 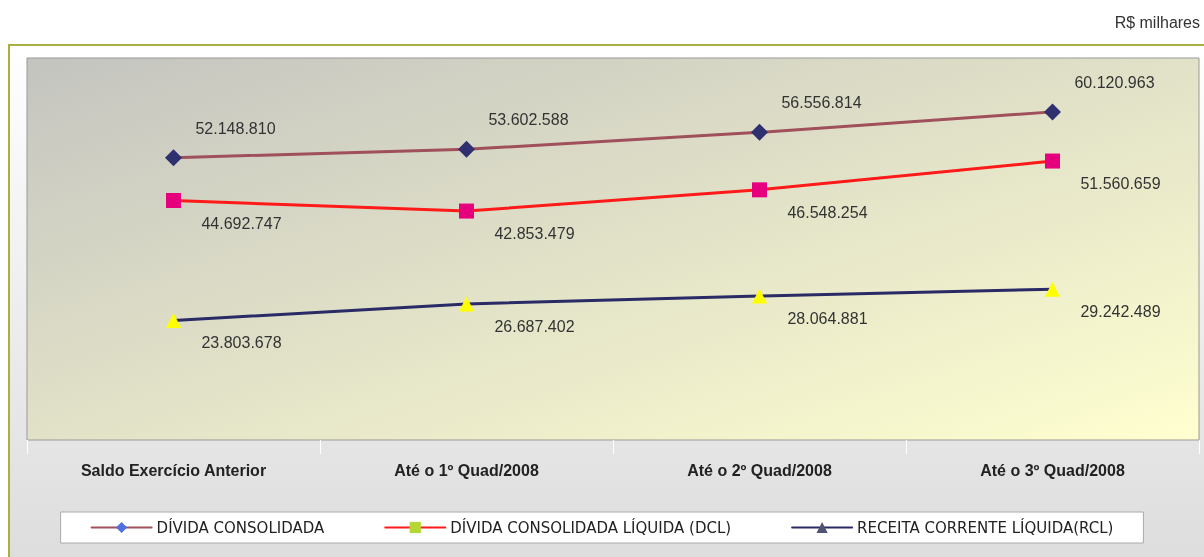 I want to click on data-label: 44.692.747, so click(x=241, y=223).